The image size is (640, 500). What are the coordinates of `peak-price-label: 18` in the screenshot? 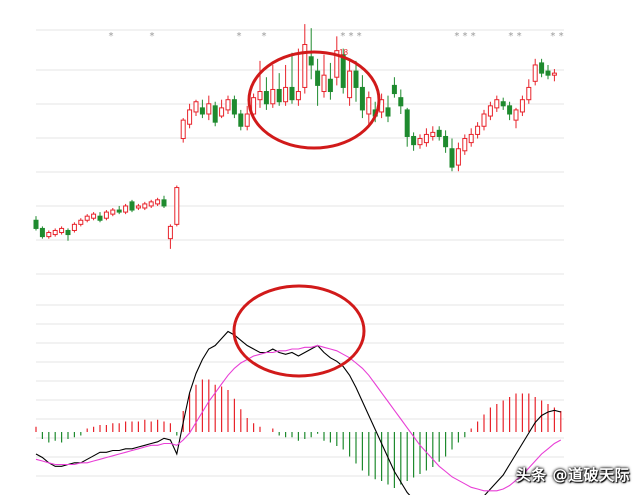 It's located at (343, 52).